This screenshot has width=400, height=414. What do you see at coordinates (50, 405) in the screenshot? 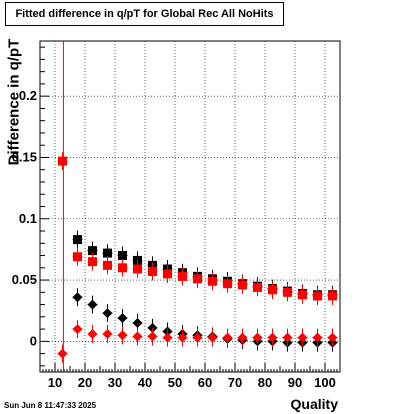
I see `timestamp: Sun Jun 8 11:47:33 2025` at bounding box center [50, 405].